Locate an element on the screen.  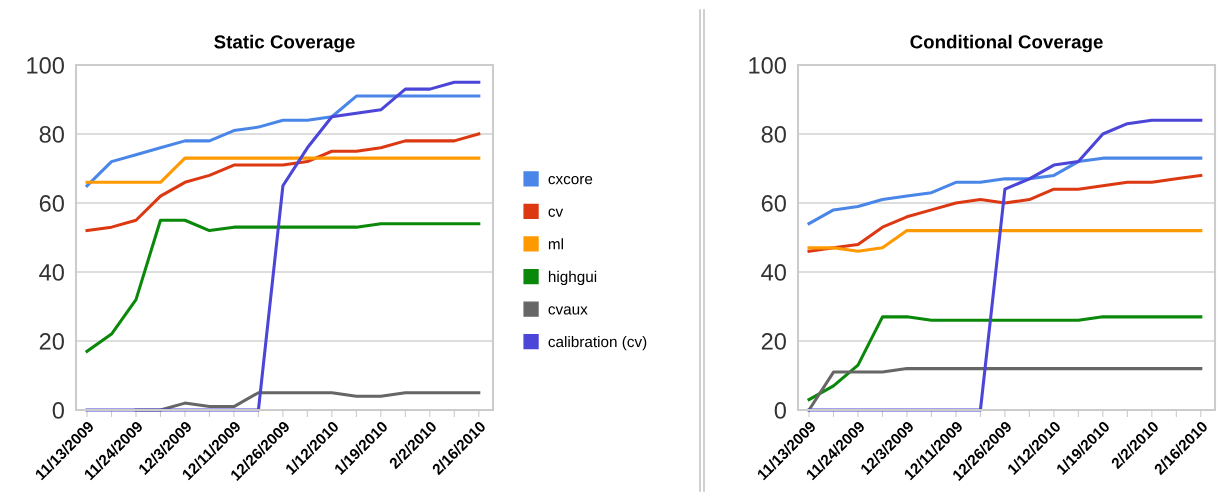
legend-label: ml is located at coordinates (555, 244).